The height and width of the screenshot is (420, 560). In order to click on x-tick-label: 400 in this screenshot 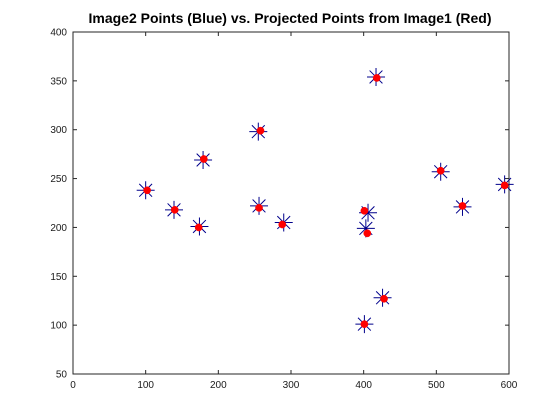, I will do `click(363, 385)`.